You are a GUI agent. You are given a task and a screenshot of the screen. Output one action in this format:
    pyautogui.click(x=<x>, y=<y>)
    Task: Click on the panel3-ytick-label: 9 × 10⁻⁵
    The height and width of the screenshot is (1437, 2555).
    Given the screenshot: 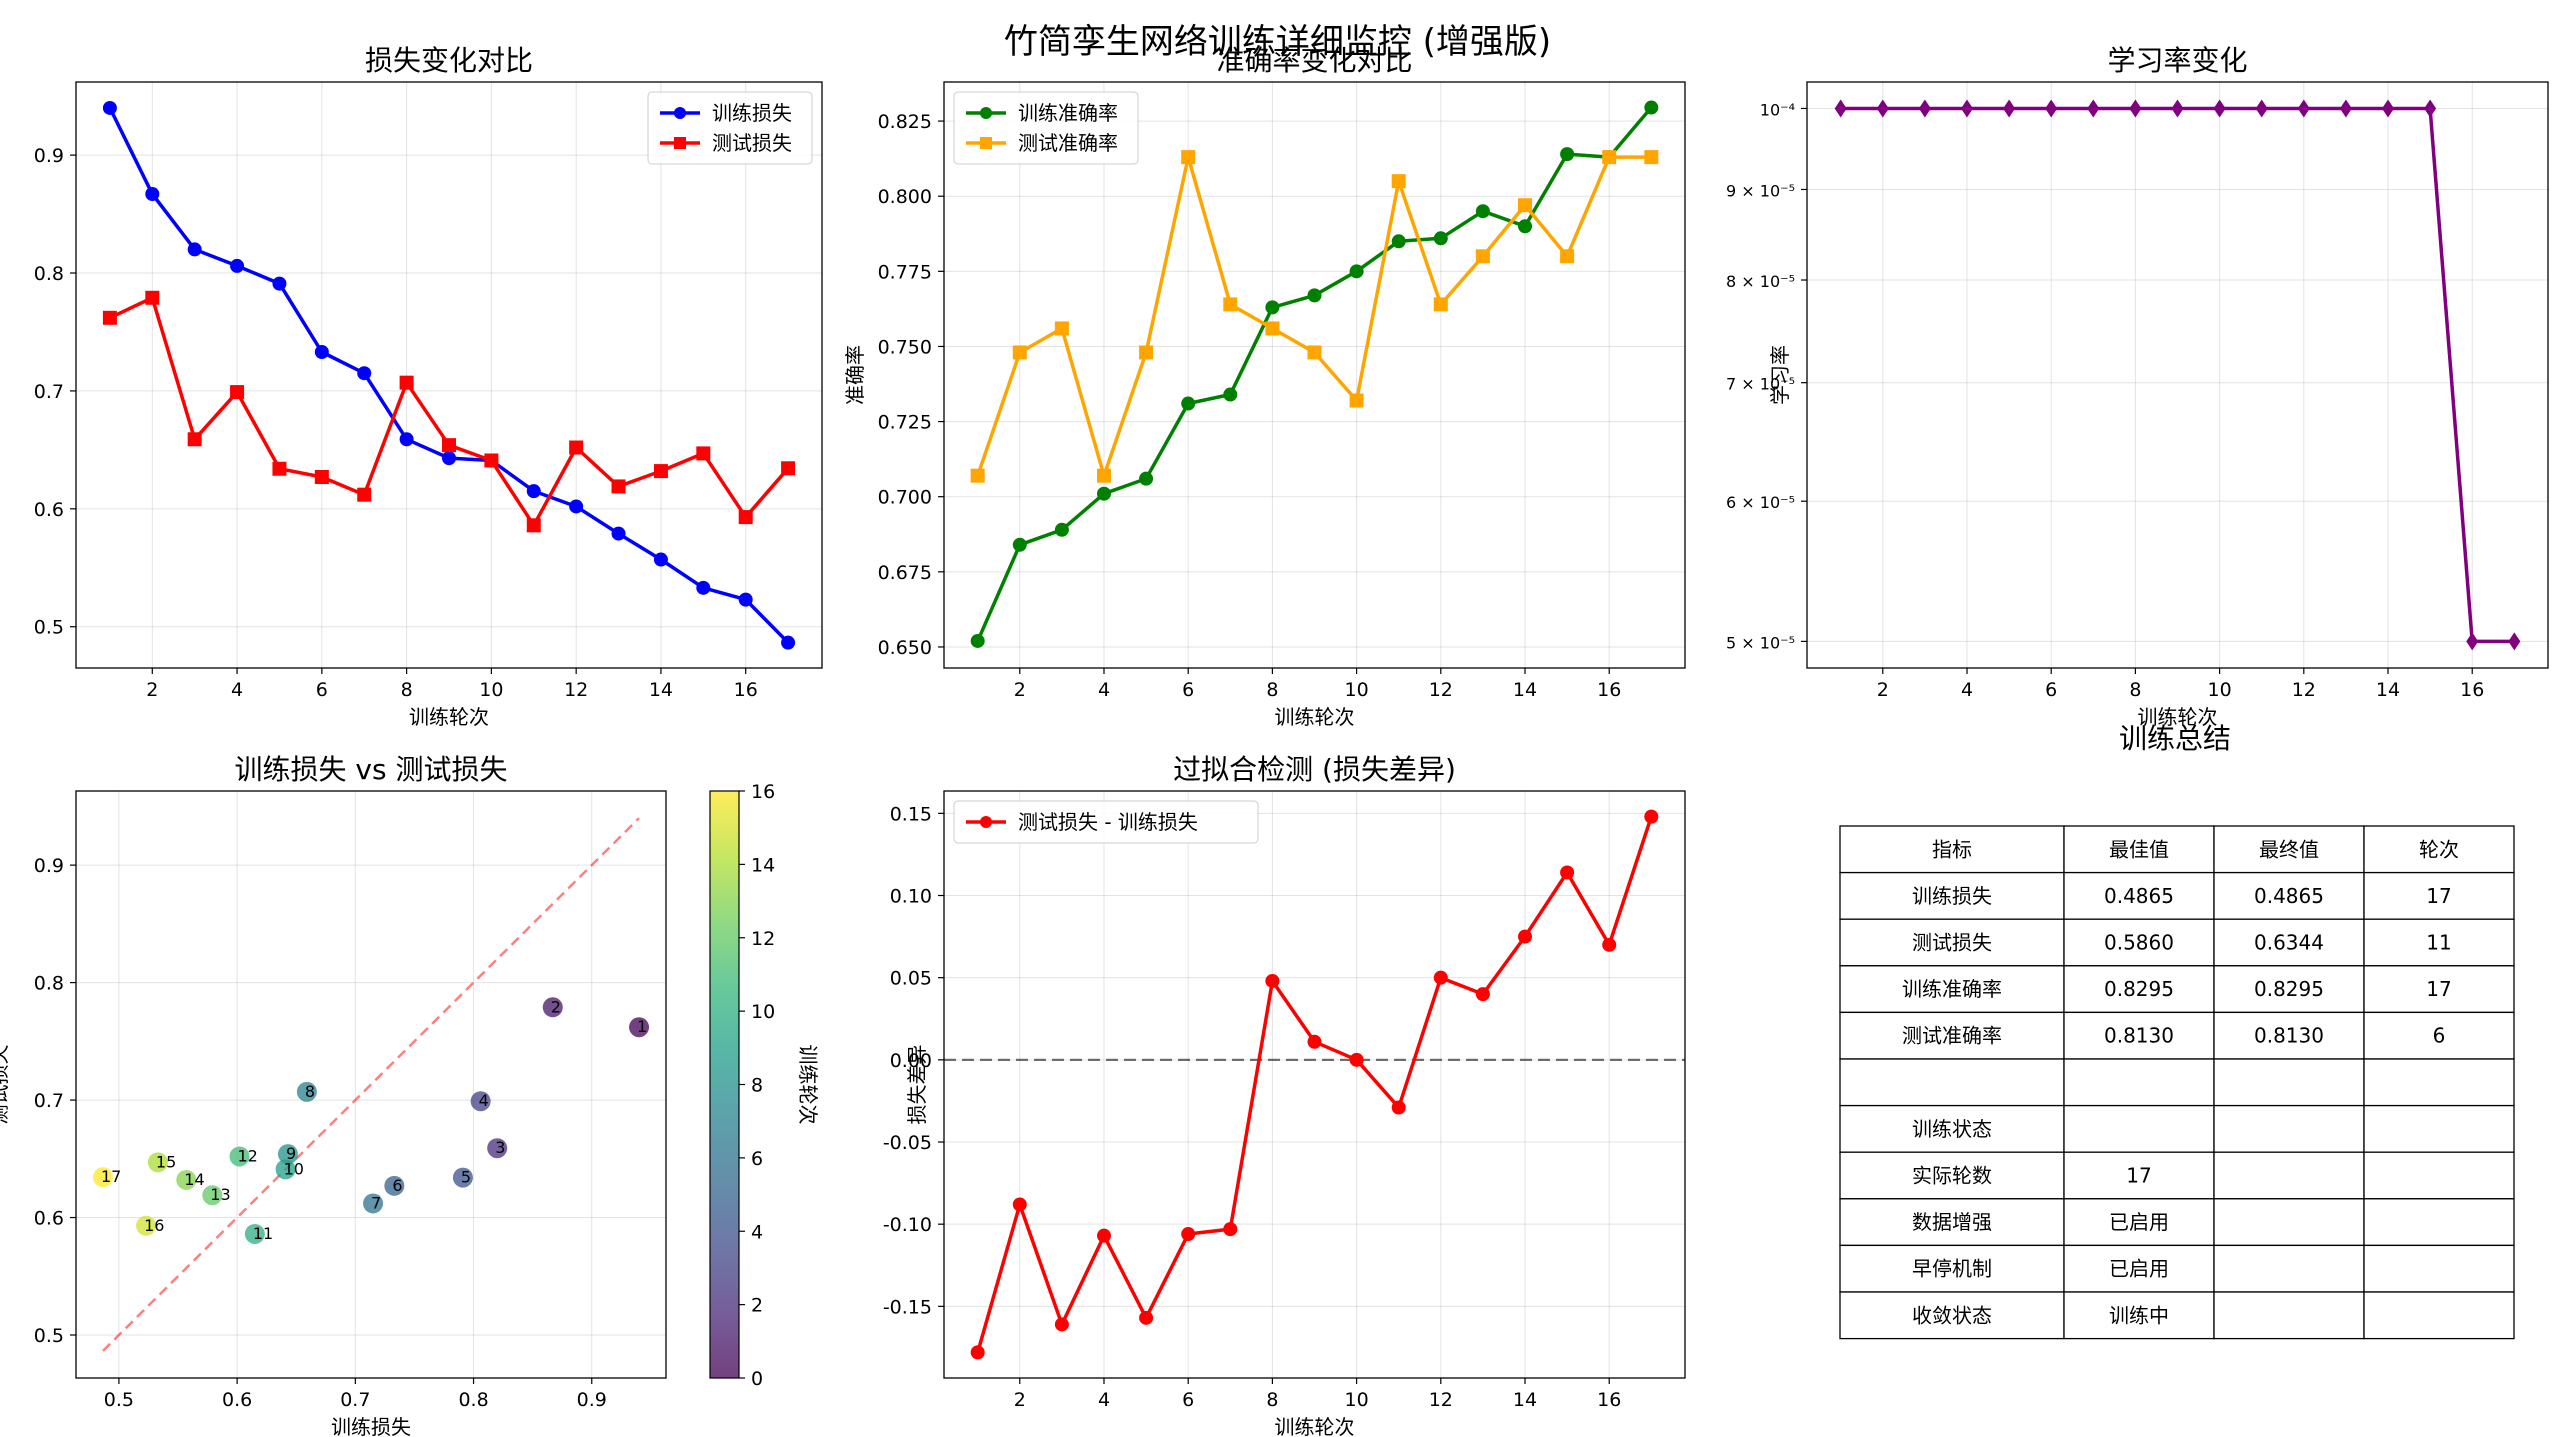 What is the action you would take?
    pyautogui.click(x=1760, y=190)
    